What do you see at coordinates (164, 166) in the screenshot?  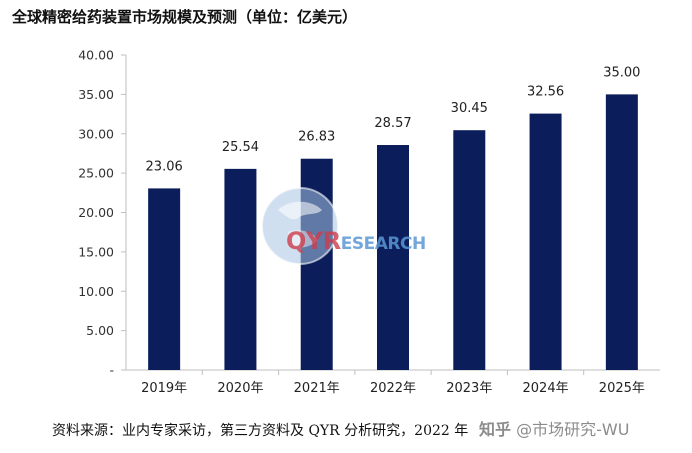 I see `data-label: 23.06` at bounding box center [164, 166].